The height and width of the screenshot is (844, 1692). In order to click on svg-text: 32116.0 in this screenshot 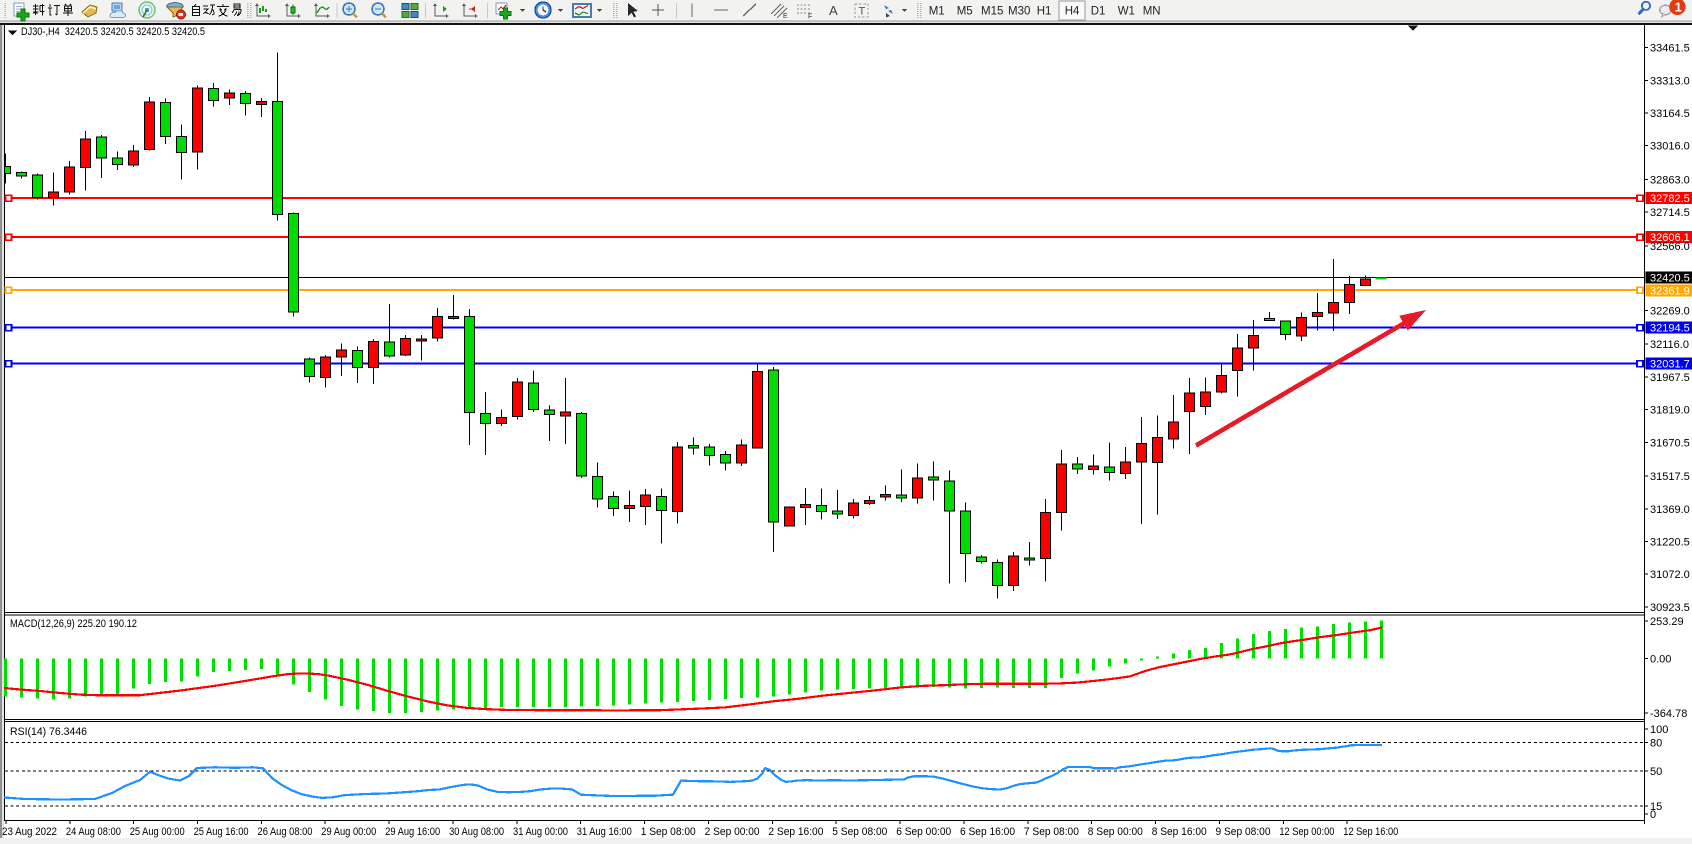, I will do `click(1669, 345)`.